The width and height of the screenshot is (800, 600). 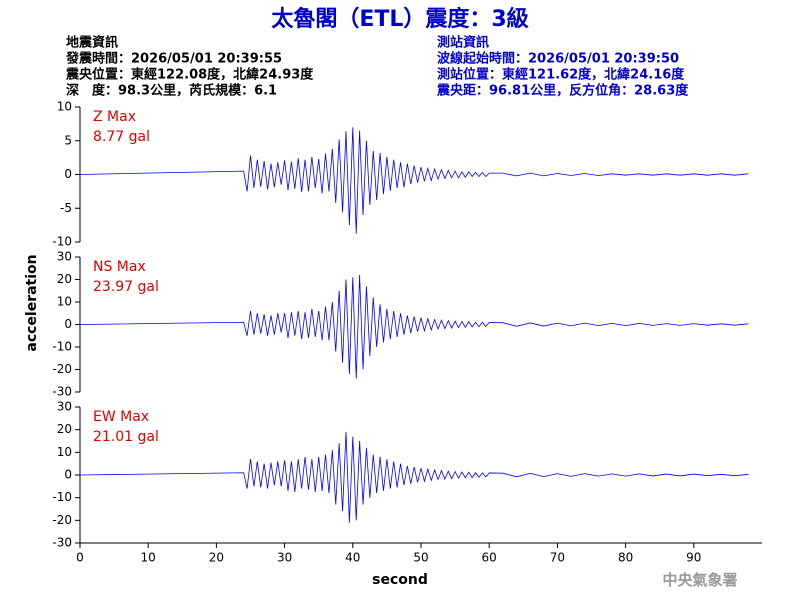 I want to click on max-label: 23.97 gal, so click(x=126, y=287).